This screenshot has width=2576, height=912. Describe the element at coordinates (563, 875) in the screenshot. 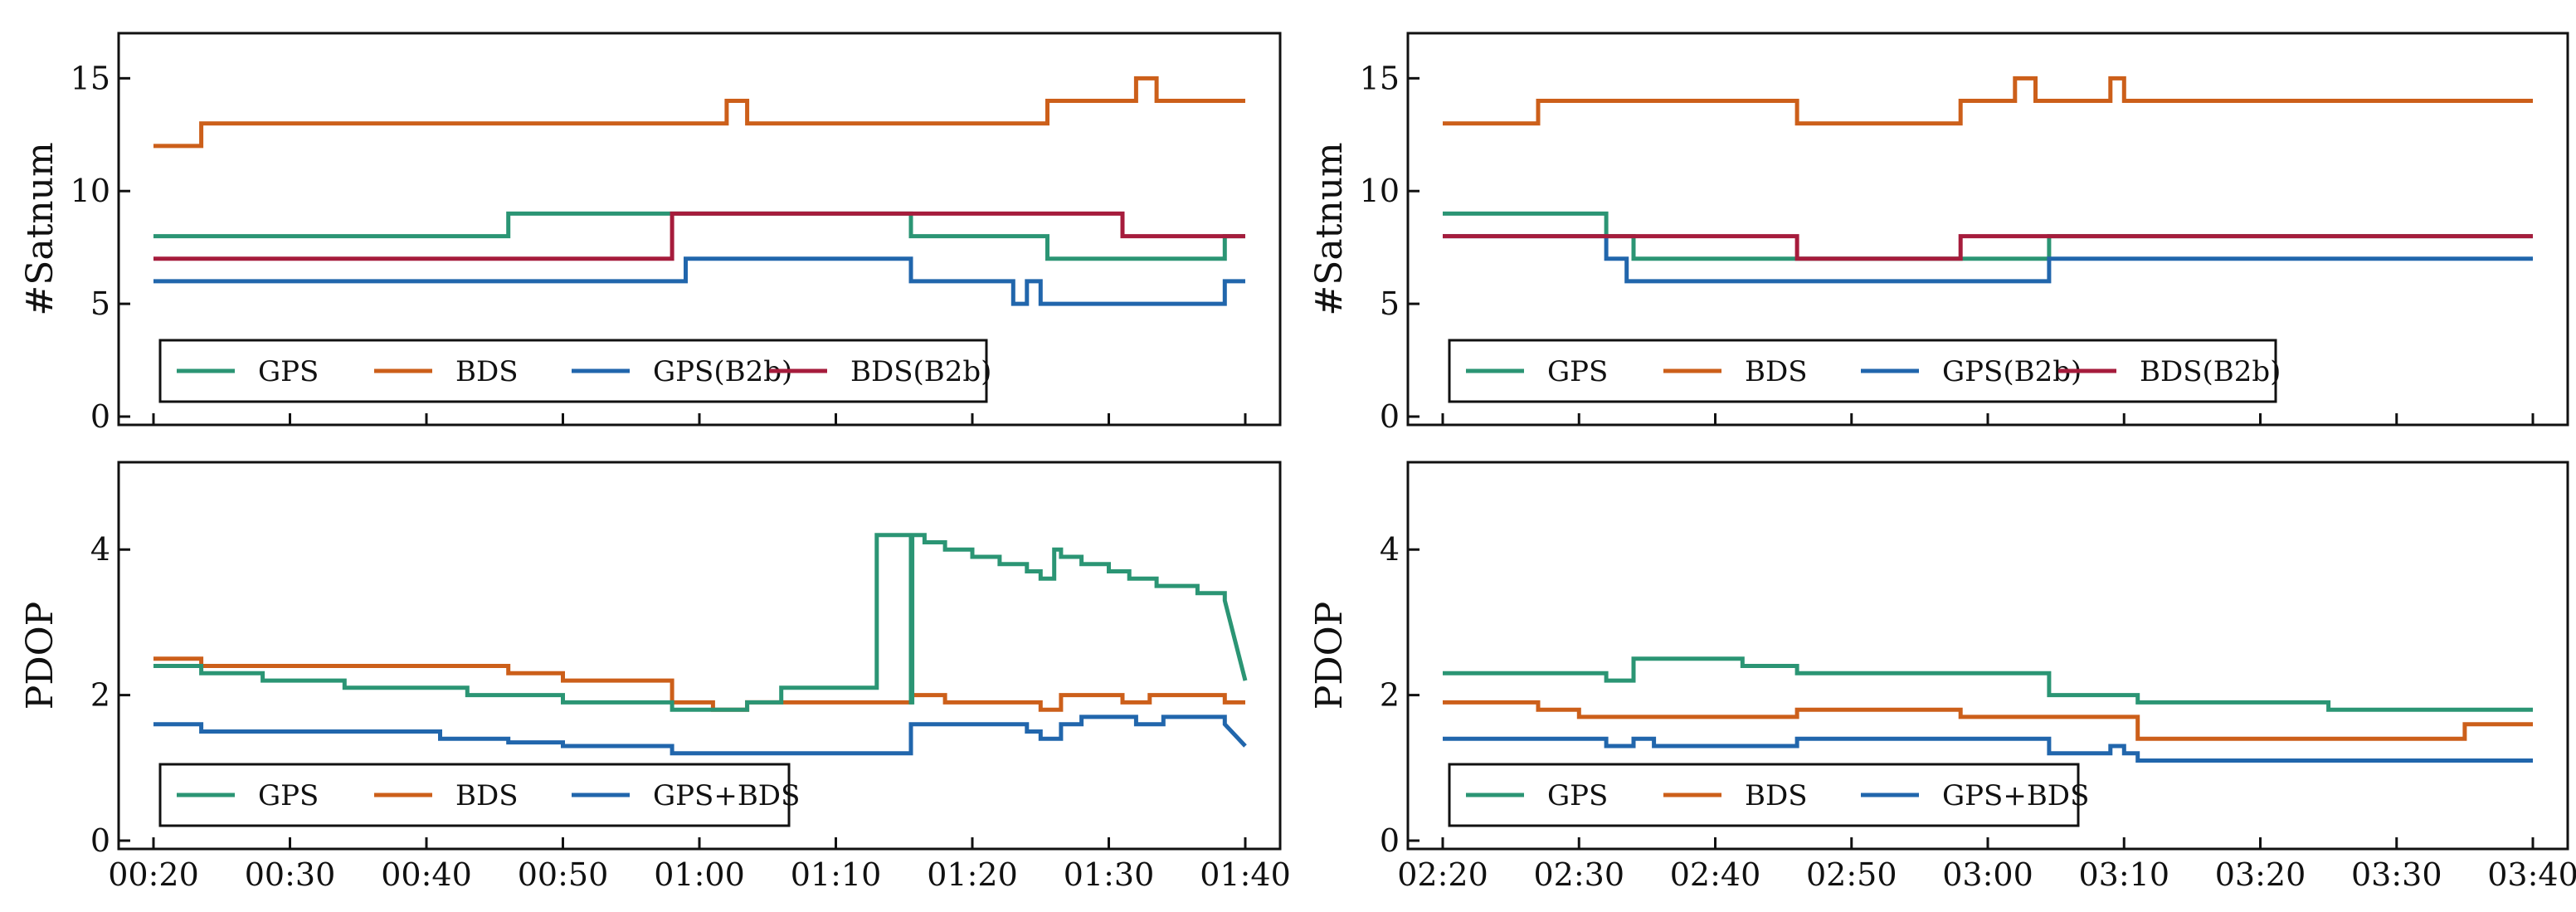

I see `x-tick-label: 00:50` at that location.